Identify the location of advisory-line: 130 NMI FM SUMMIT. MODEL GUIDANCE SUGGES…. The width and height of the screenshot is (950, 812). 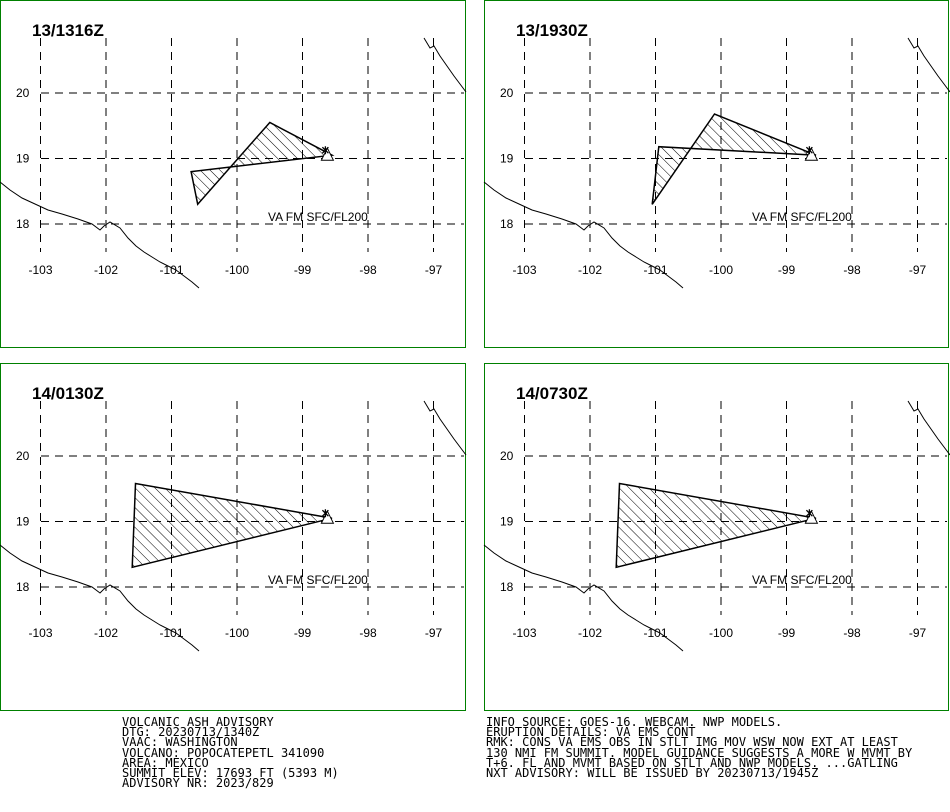
(699, 752).